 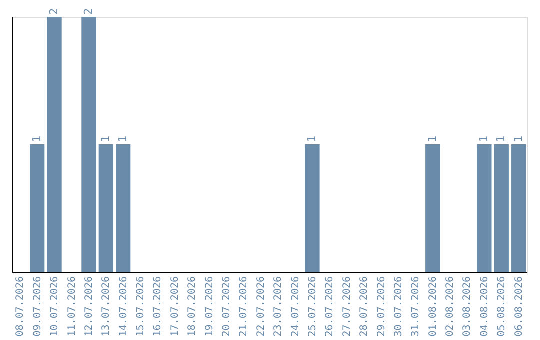 What do you see at coordinates (330, 306) in the screenshot?
I see `x-tick-label: 26.07.2026` at bounding box center [330, 306].